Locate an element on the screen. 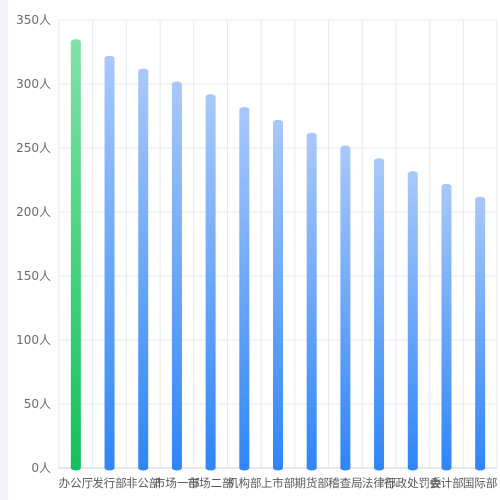 This screenshot has height=500, width=500. y-tick-label: 50人 is located at coordinates (37, 404).